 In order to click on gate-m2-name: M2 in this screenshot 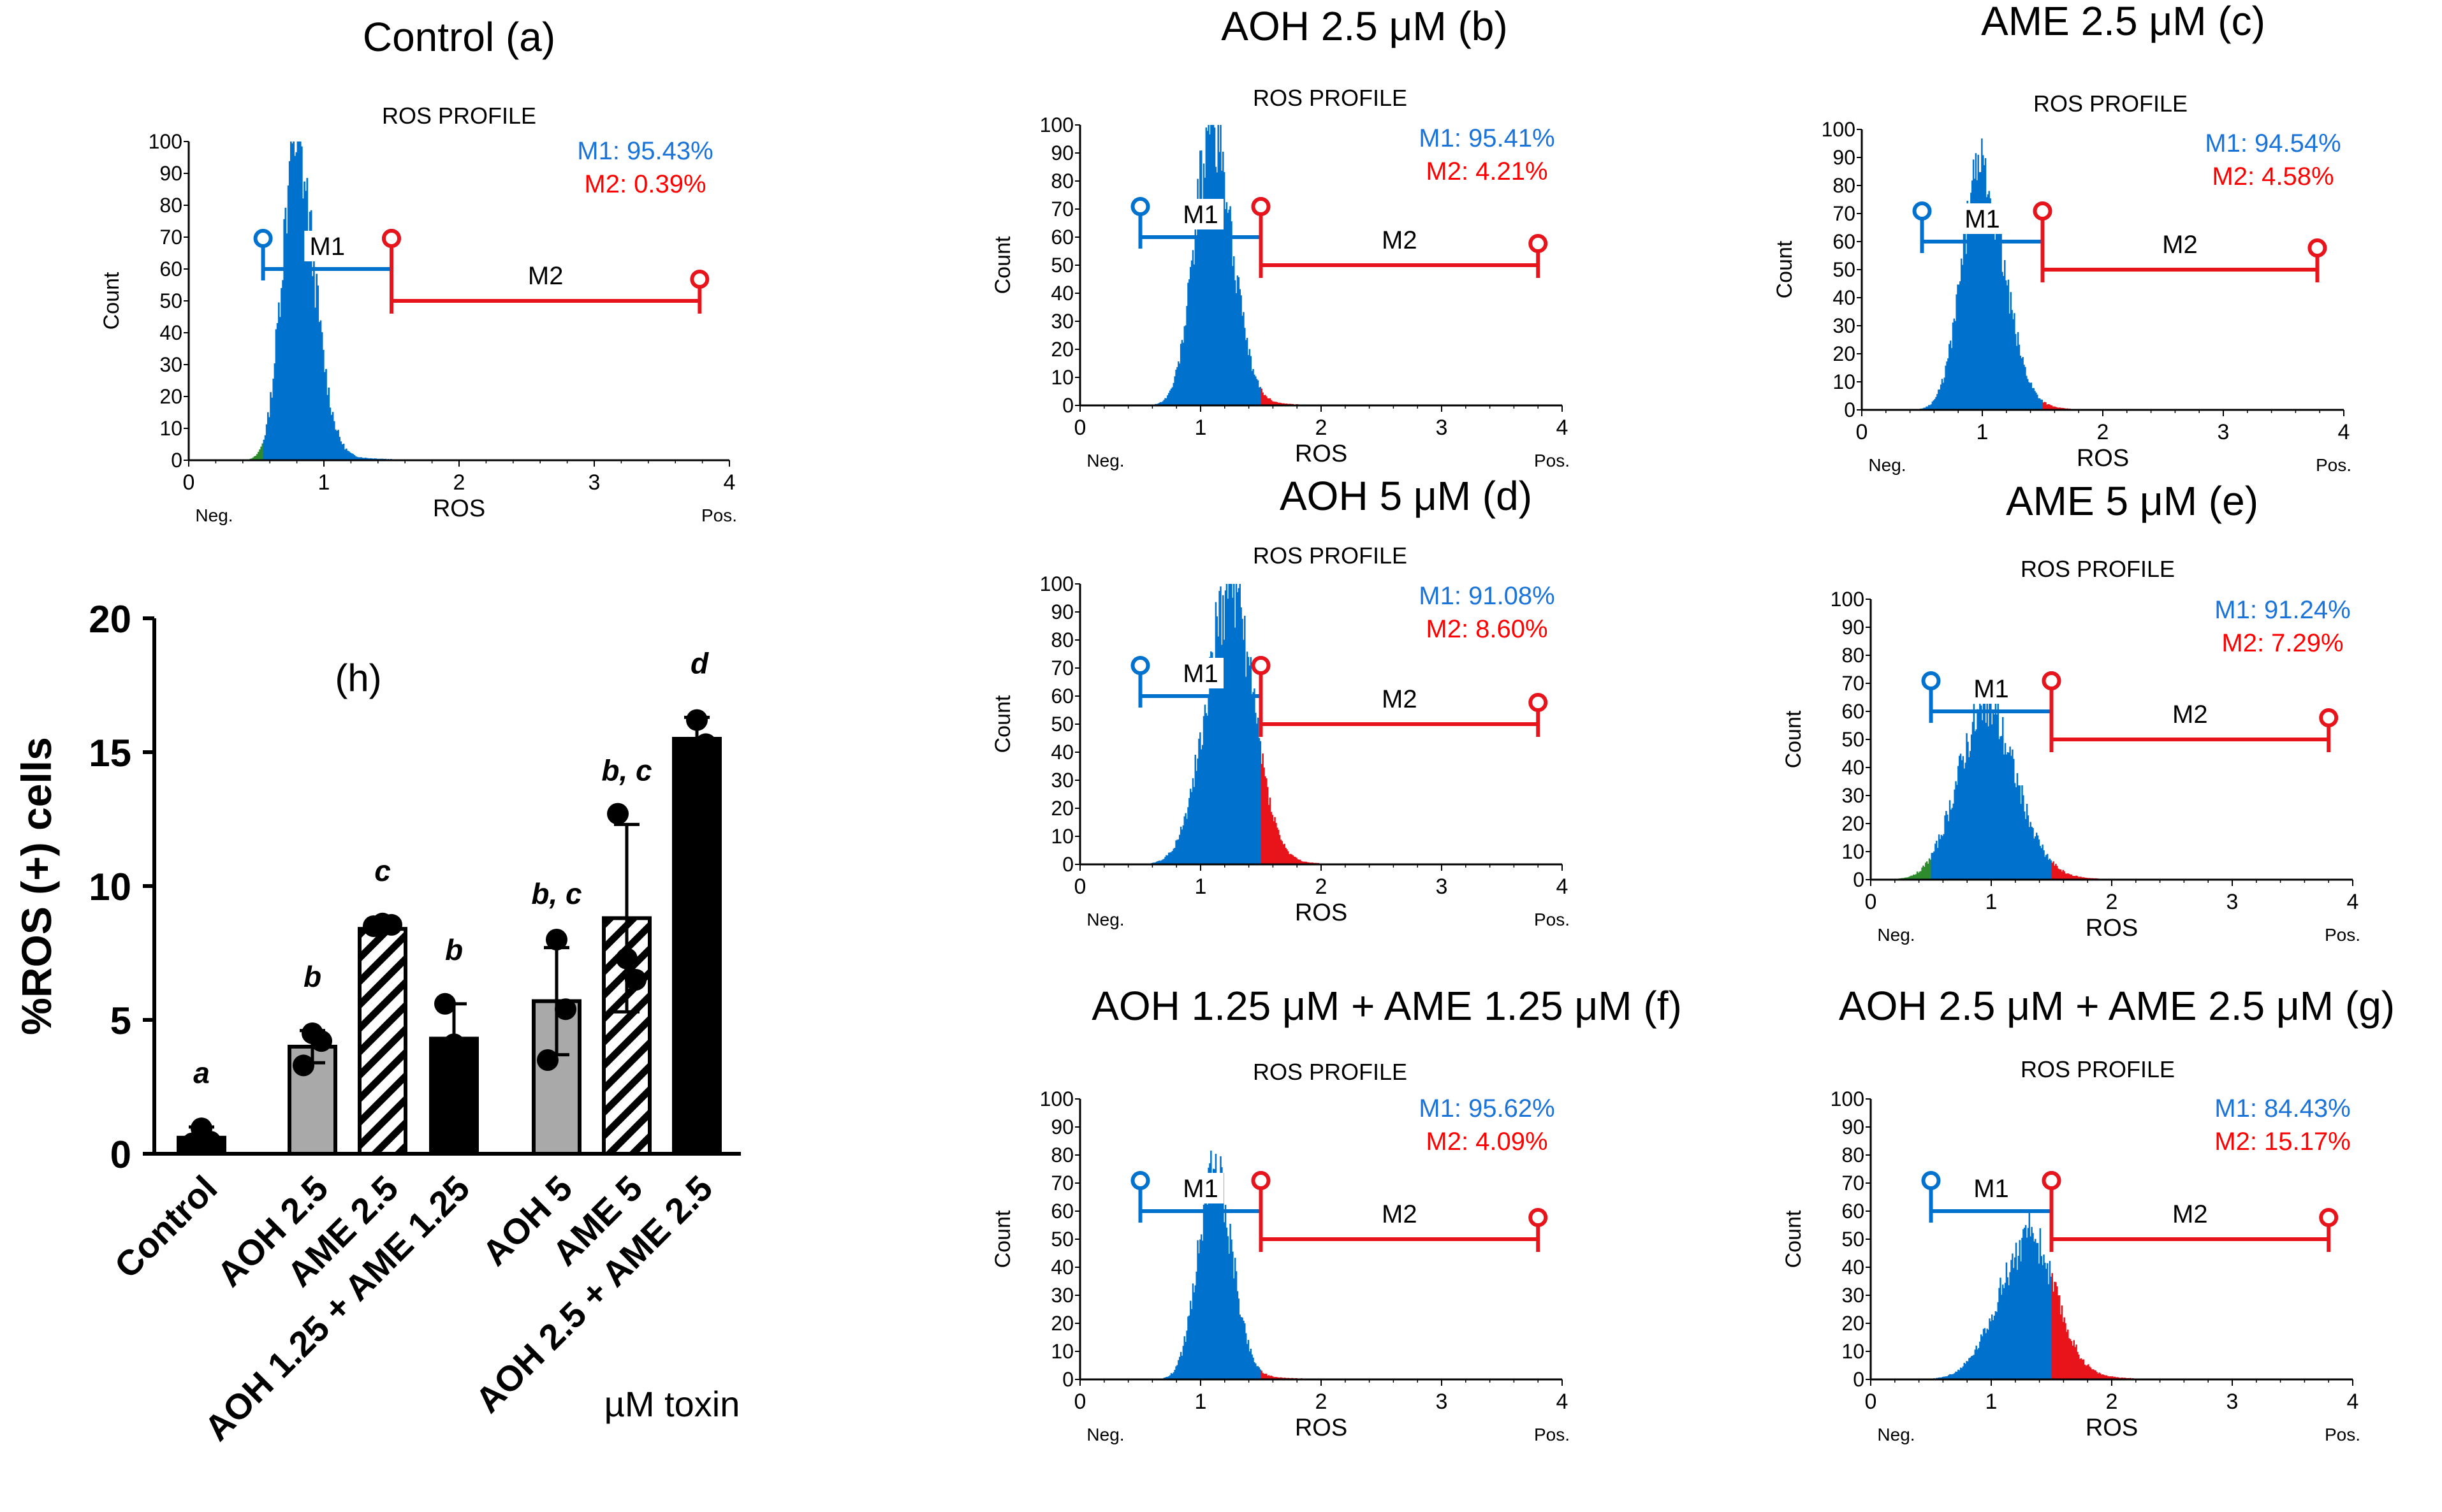, I will do `click(546, 276)`.